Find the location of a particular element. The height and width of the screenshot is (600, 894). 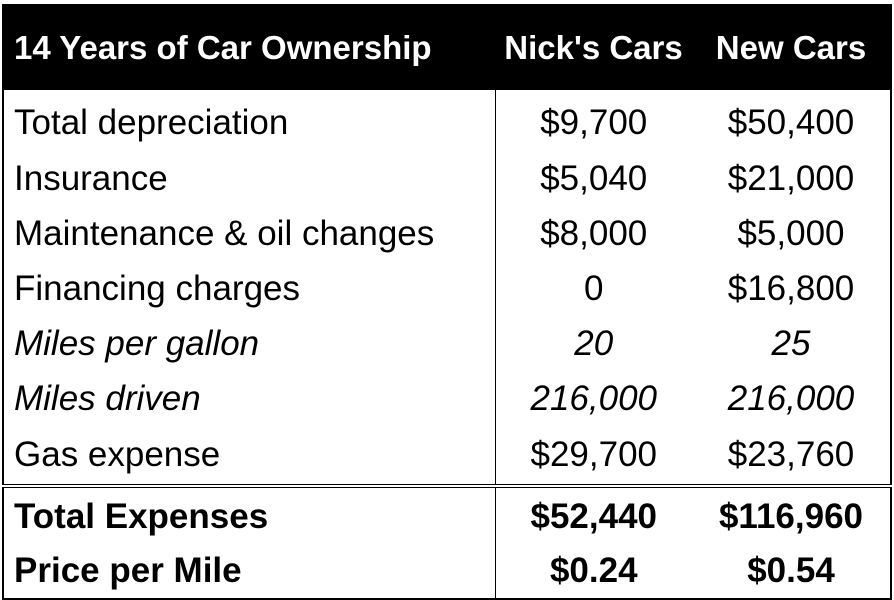

new-cars-total: $116,960 is located at coordinates (791, 516).